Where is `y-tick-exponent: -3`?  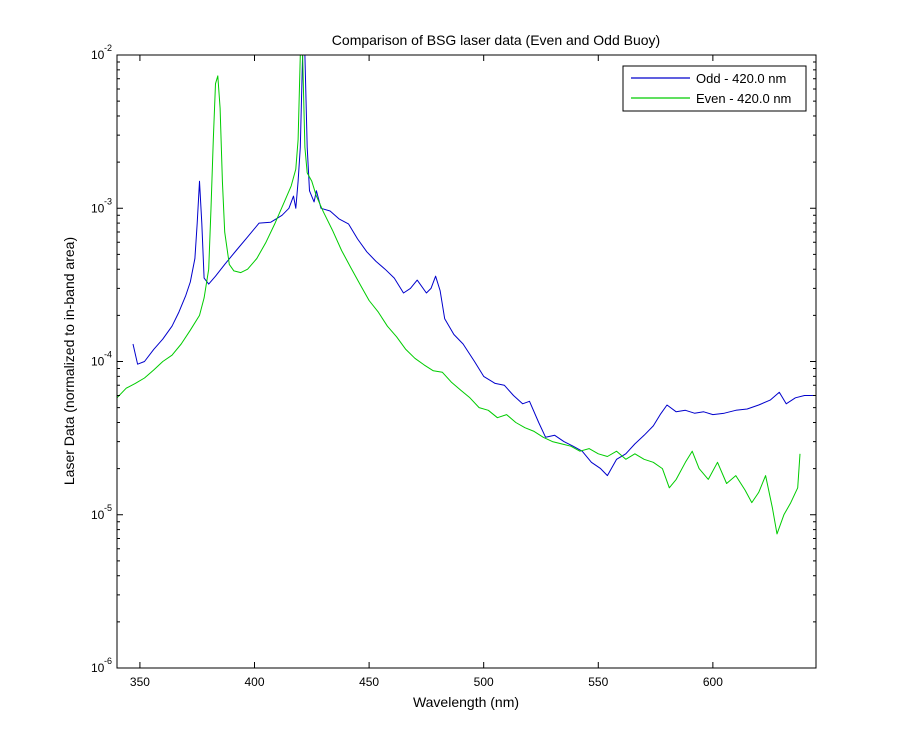 y-tick-exponent: -3 is located at coordinates (108, 201).